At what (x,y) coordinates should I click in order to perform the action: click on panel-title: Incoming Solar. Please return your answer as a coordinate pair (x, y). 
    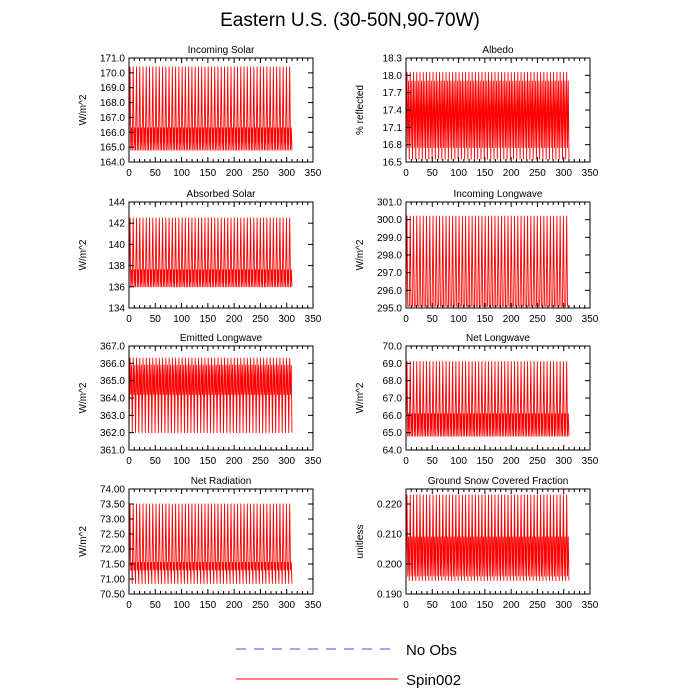
    Looking at the image, I should click on (221, 50).